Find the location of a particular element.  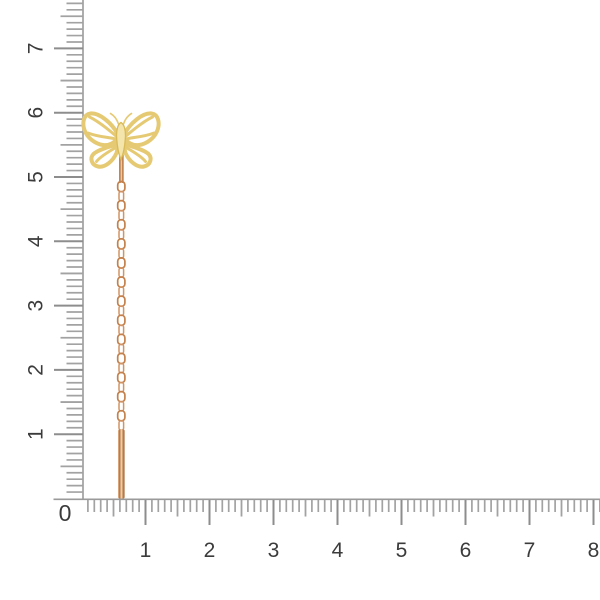

horizontal-ruler-label-3: 3 is located at coordinates (274, 550).